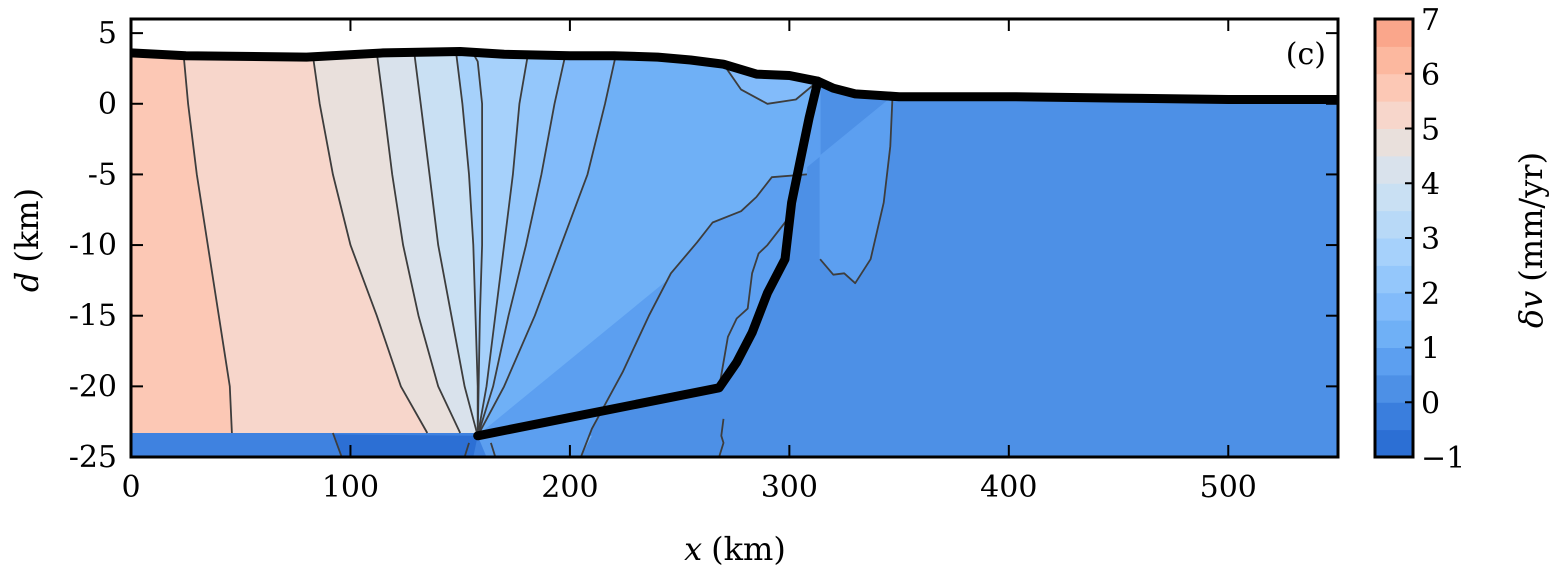  What do you see at coordinates (350, 487) in the screenshot?
I see `x-tick-label: 100` at bounding box center [350, 487].